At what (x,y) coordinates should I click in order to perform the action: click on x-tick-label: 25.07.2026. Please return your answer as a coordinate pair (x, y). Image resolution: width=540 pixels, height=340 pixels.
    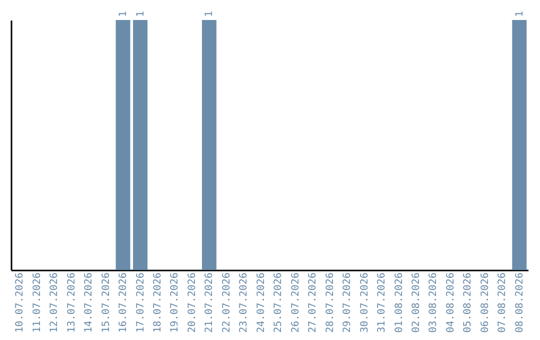
    Looking at the image, I should click on (278, 302).